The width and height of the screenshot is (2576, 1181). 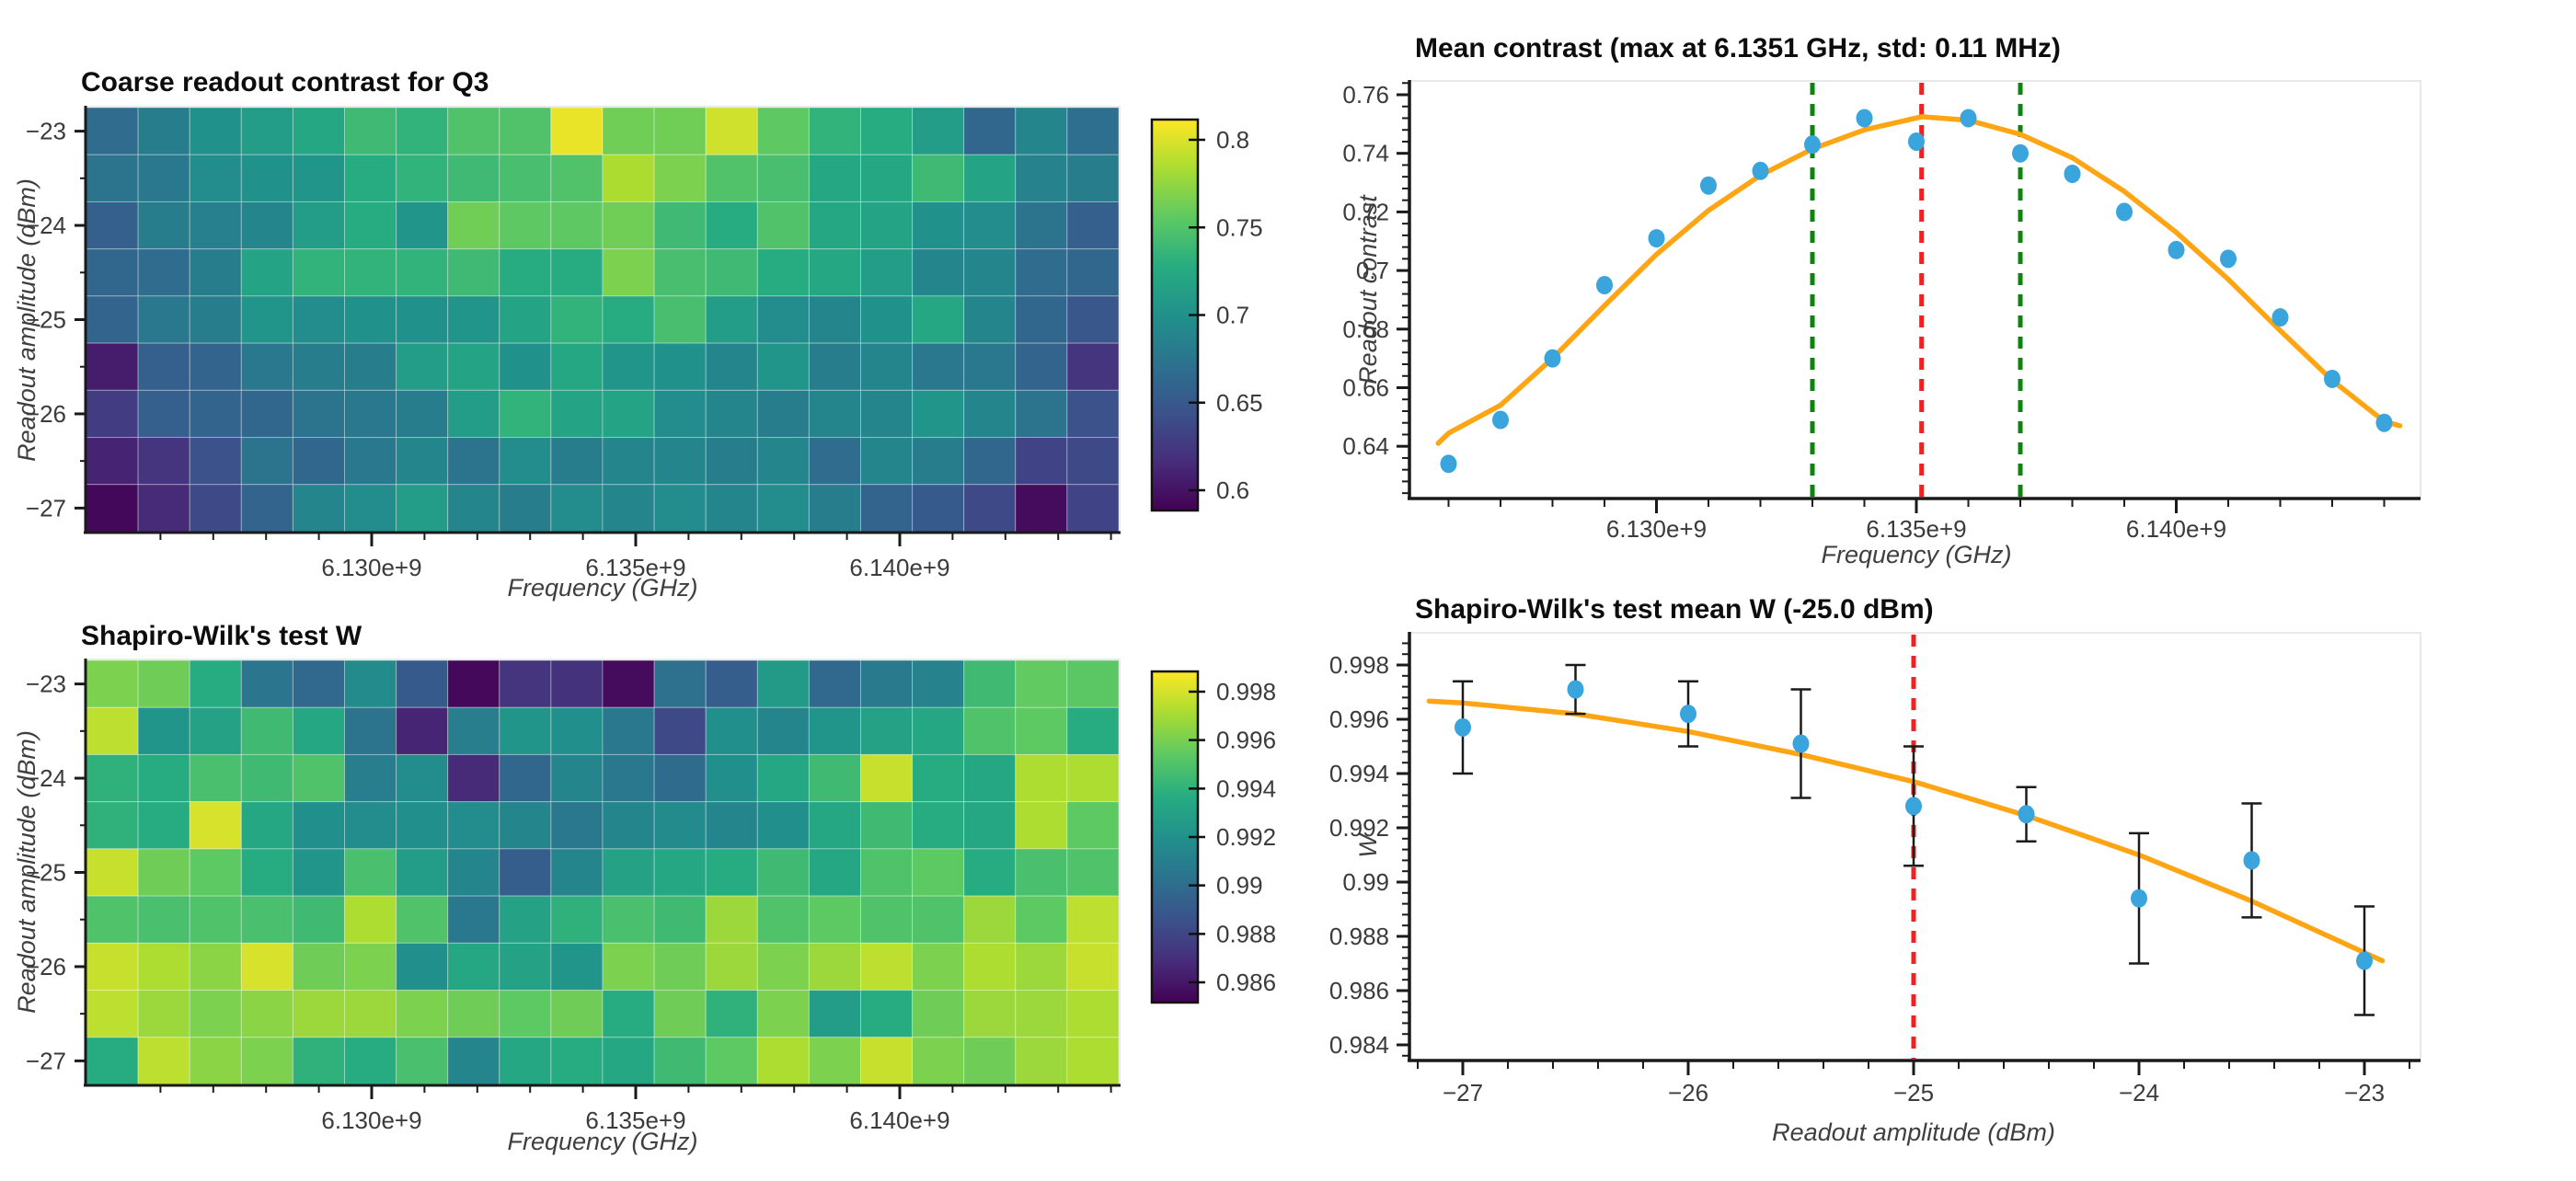 What do you see at coordinates (2139, 1092) in the screenshot?
I see `x-tick-label: −24` at bounding box center [2139, 1092].